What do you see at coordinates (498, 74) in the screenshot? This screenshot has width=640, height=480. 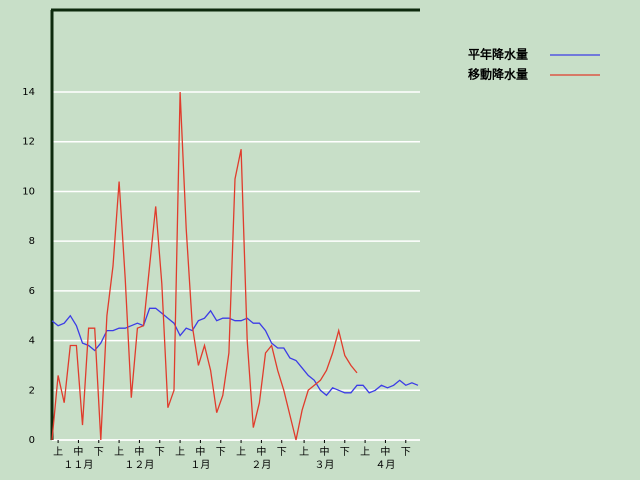 I see `legend-label: 移動降水量` at bounding box center [498, 74].